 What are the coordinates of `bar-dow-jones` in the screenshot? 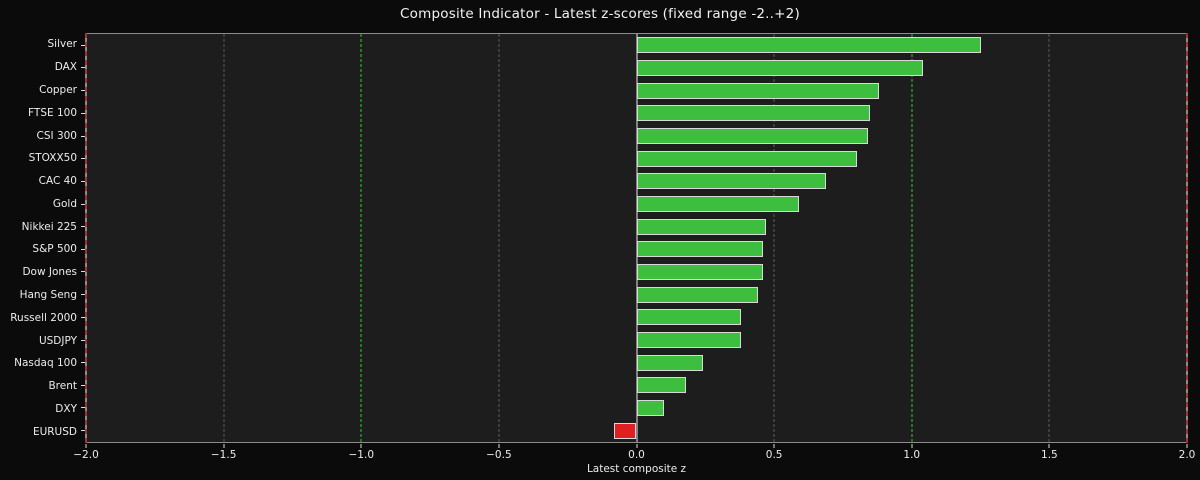 It's located at (700, 272).